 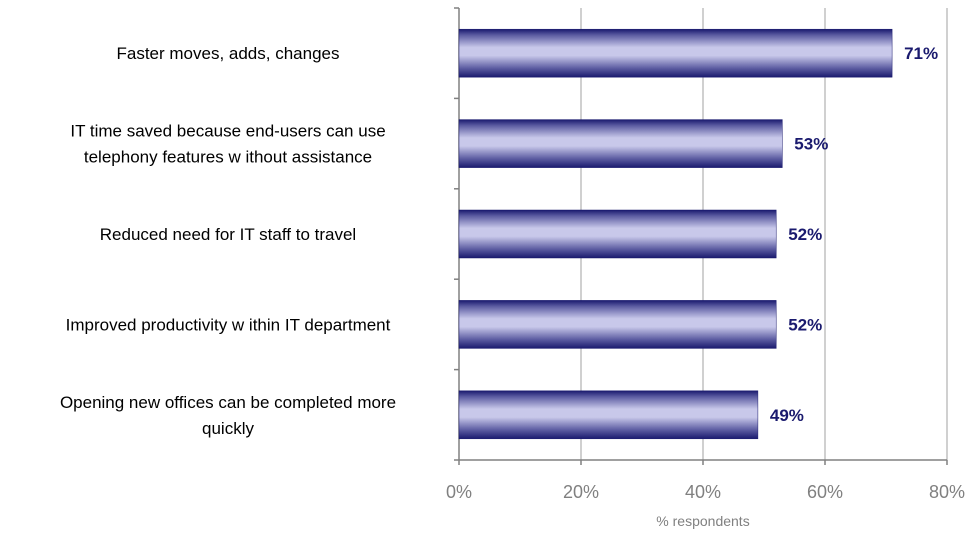 What do you see at coordinates (947, 492) in the screenshot?
I see `x-tick-label: 80%` at bounding box center [947, 492].